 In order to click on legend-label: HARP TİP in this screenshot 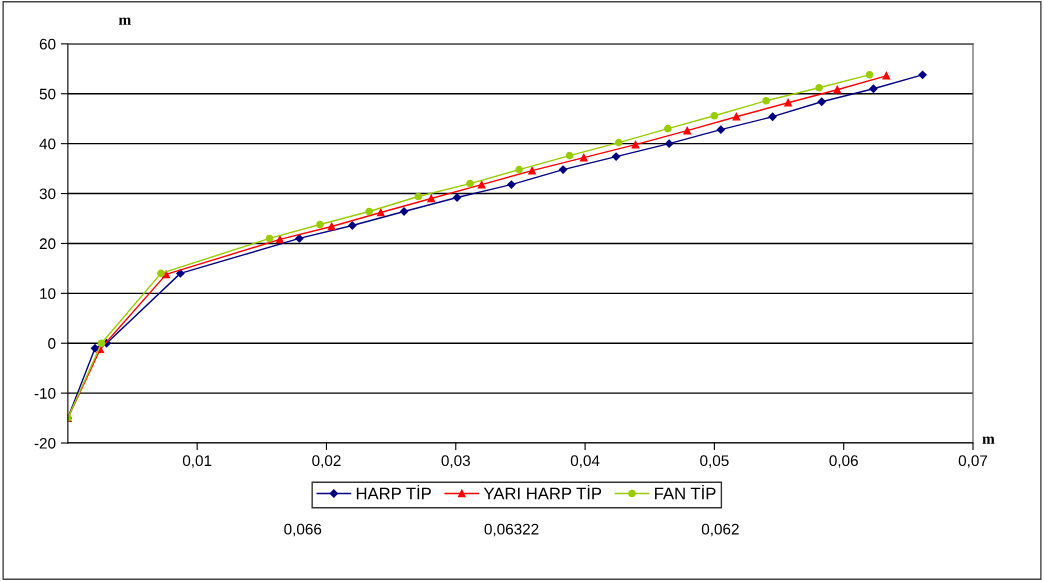, I will do `click(393, 492)`.